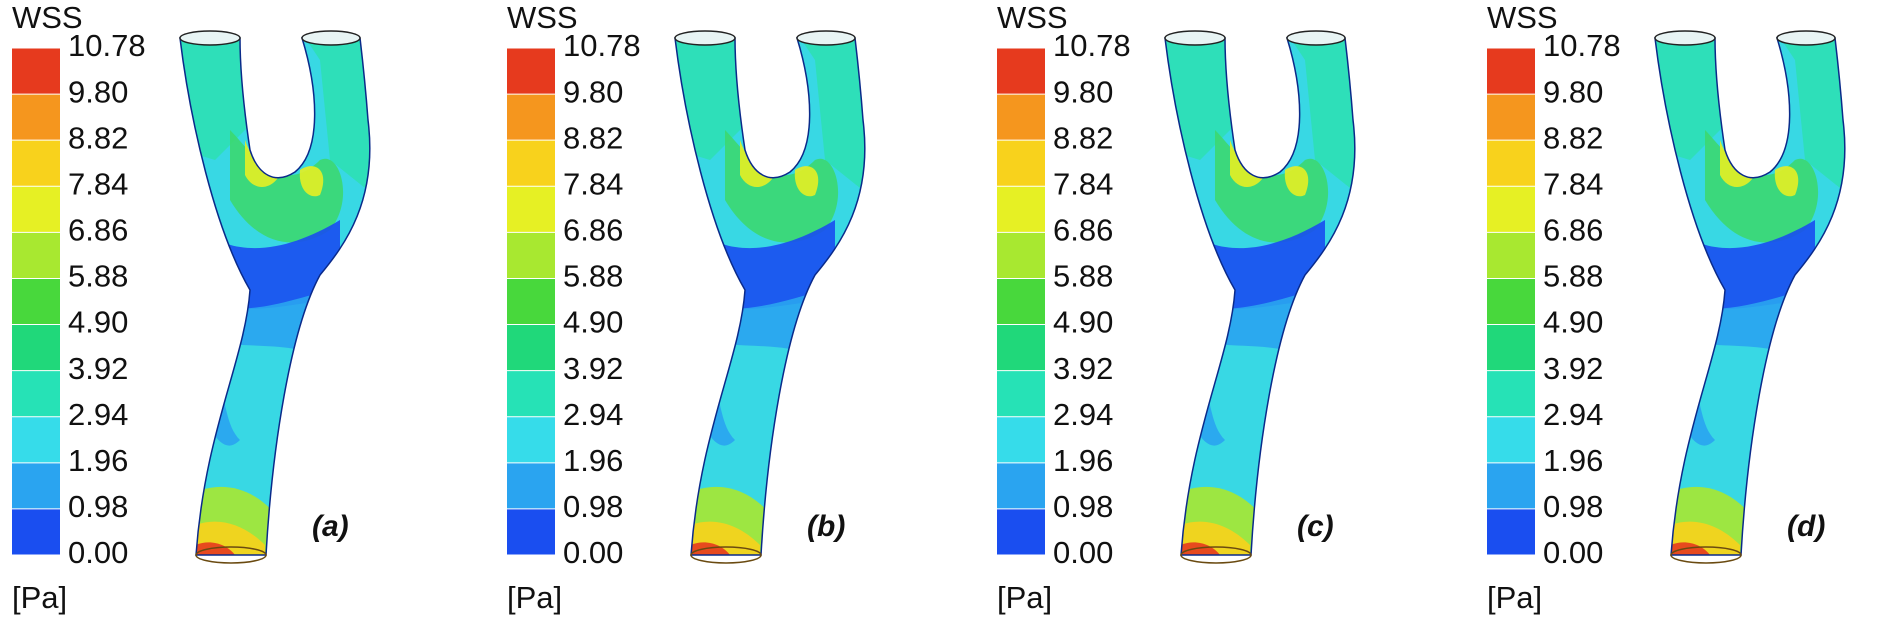 The image size is (1890, 630). I want to click on tick-label: 0.98, so click(593, 506).